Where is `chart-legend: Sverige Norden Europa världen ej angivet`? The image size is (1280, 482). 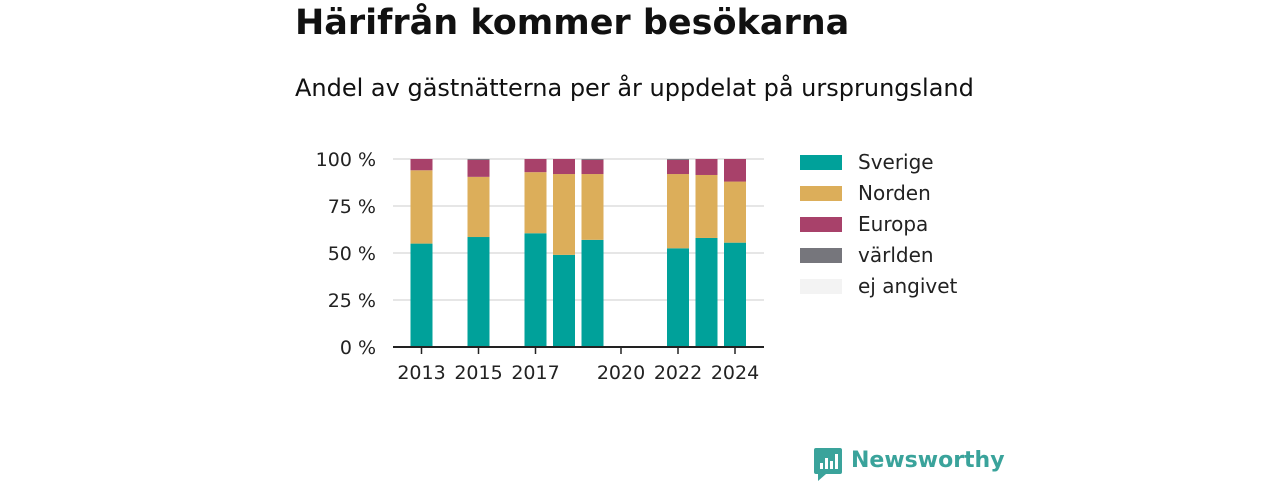
chart-legend: Sverige Norden Europa världen ej angivet is located at coordinates (900, 227).